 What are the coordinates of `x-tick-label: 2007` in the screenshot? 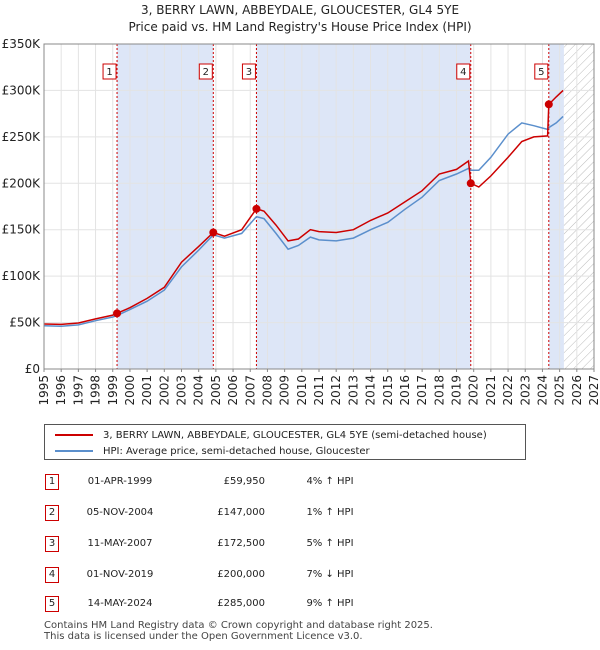 It's located at (250, 390).